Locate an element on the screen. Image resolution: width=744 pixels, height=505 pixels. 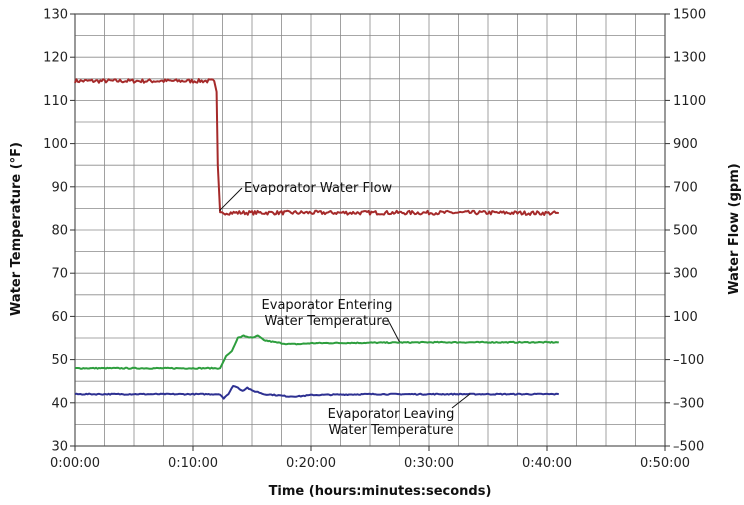
x-axis-title: Time (hours:minutes:seconds) is located at coordinates (380, 491).